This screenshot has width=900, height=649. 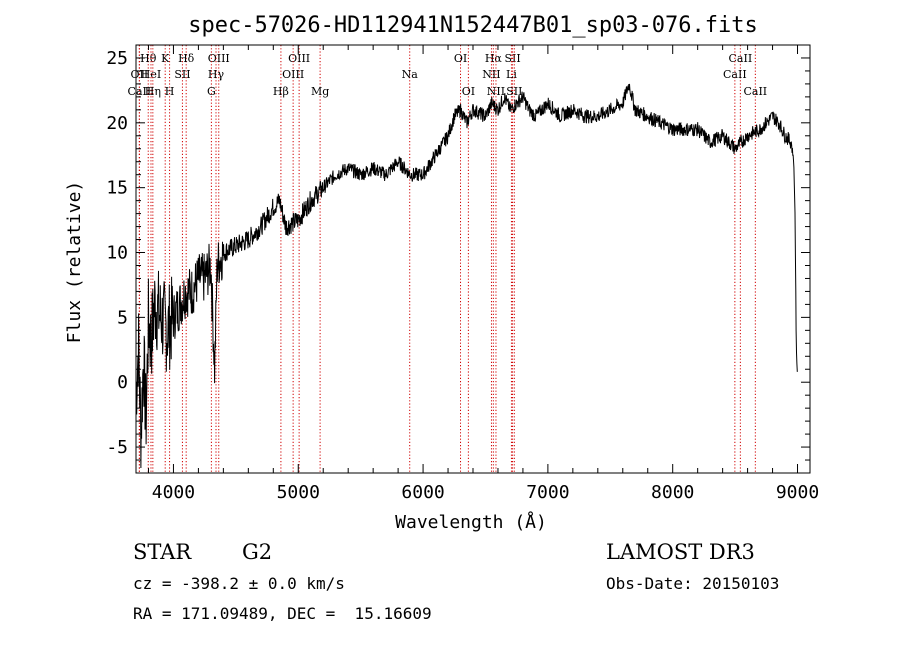 What do you see at coordinates (298, 492) in the screenshot?
I see `x-tick-label: 5000` at bounding box center [298, 492].